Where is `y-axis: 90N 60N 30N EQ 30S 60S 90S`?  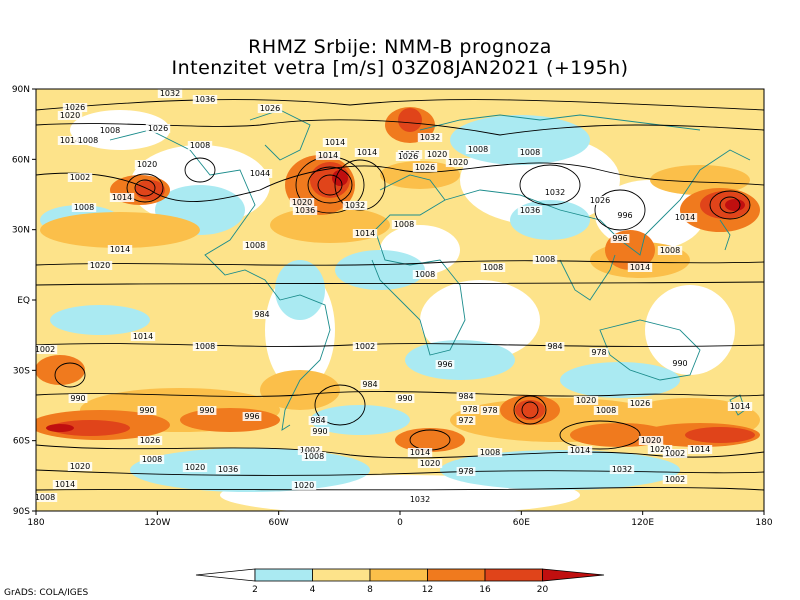 y-axis: 90N 60N 30N EQ 30S 60S 90S is located at coordinates (24, 301).